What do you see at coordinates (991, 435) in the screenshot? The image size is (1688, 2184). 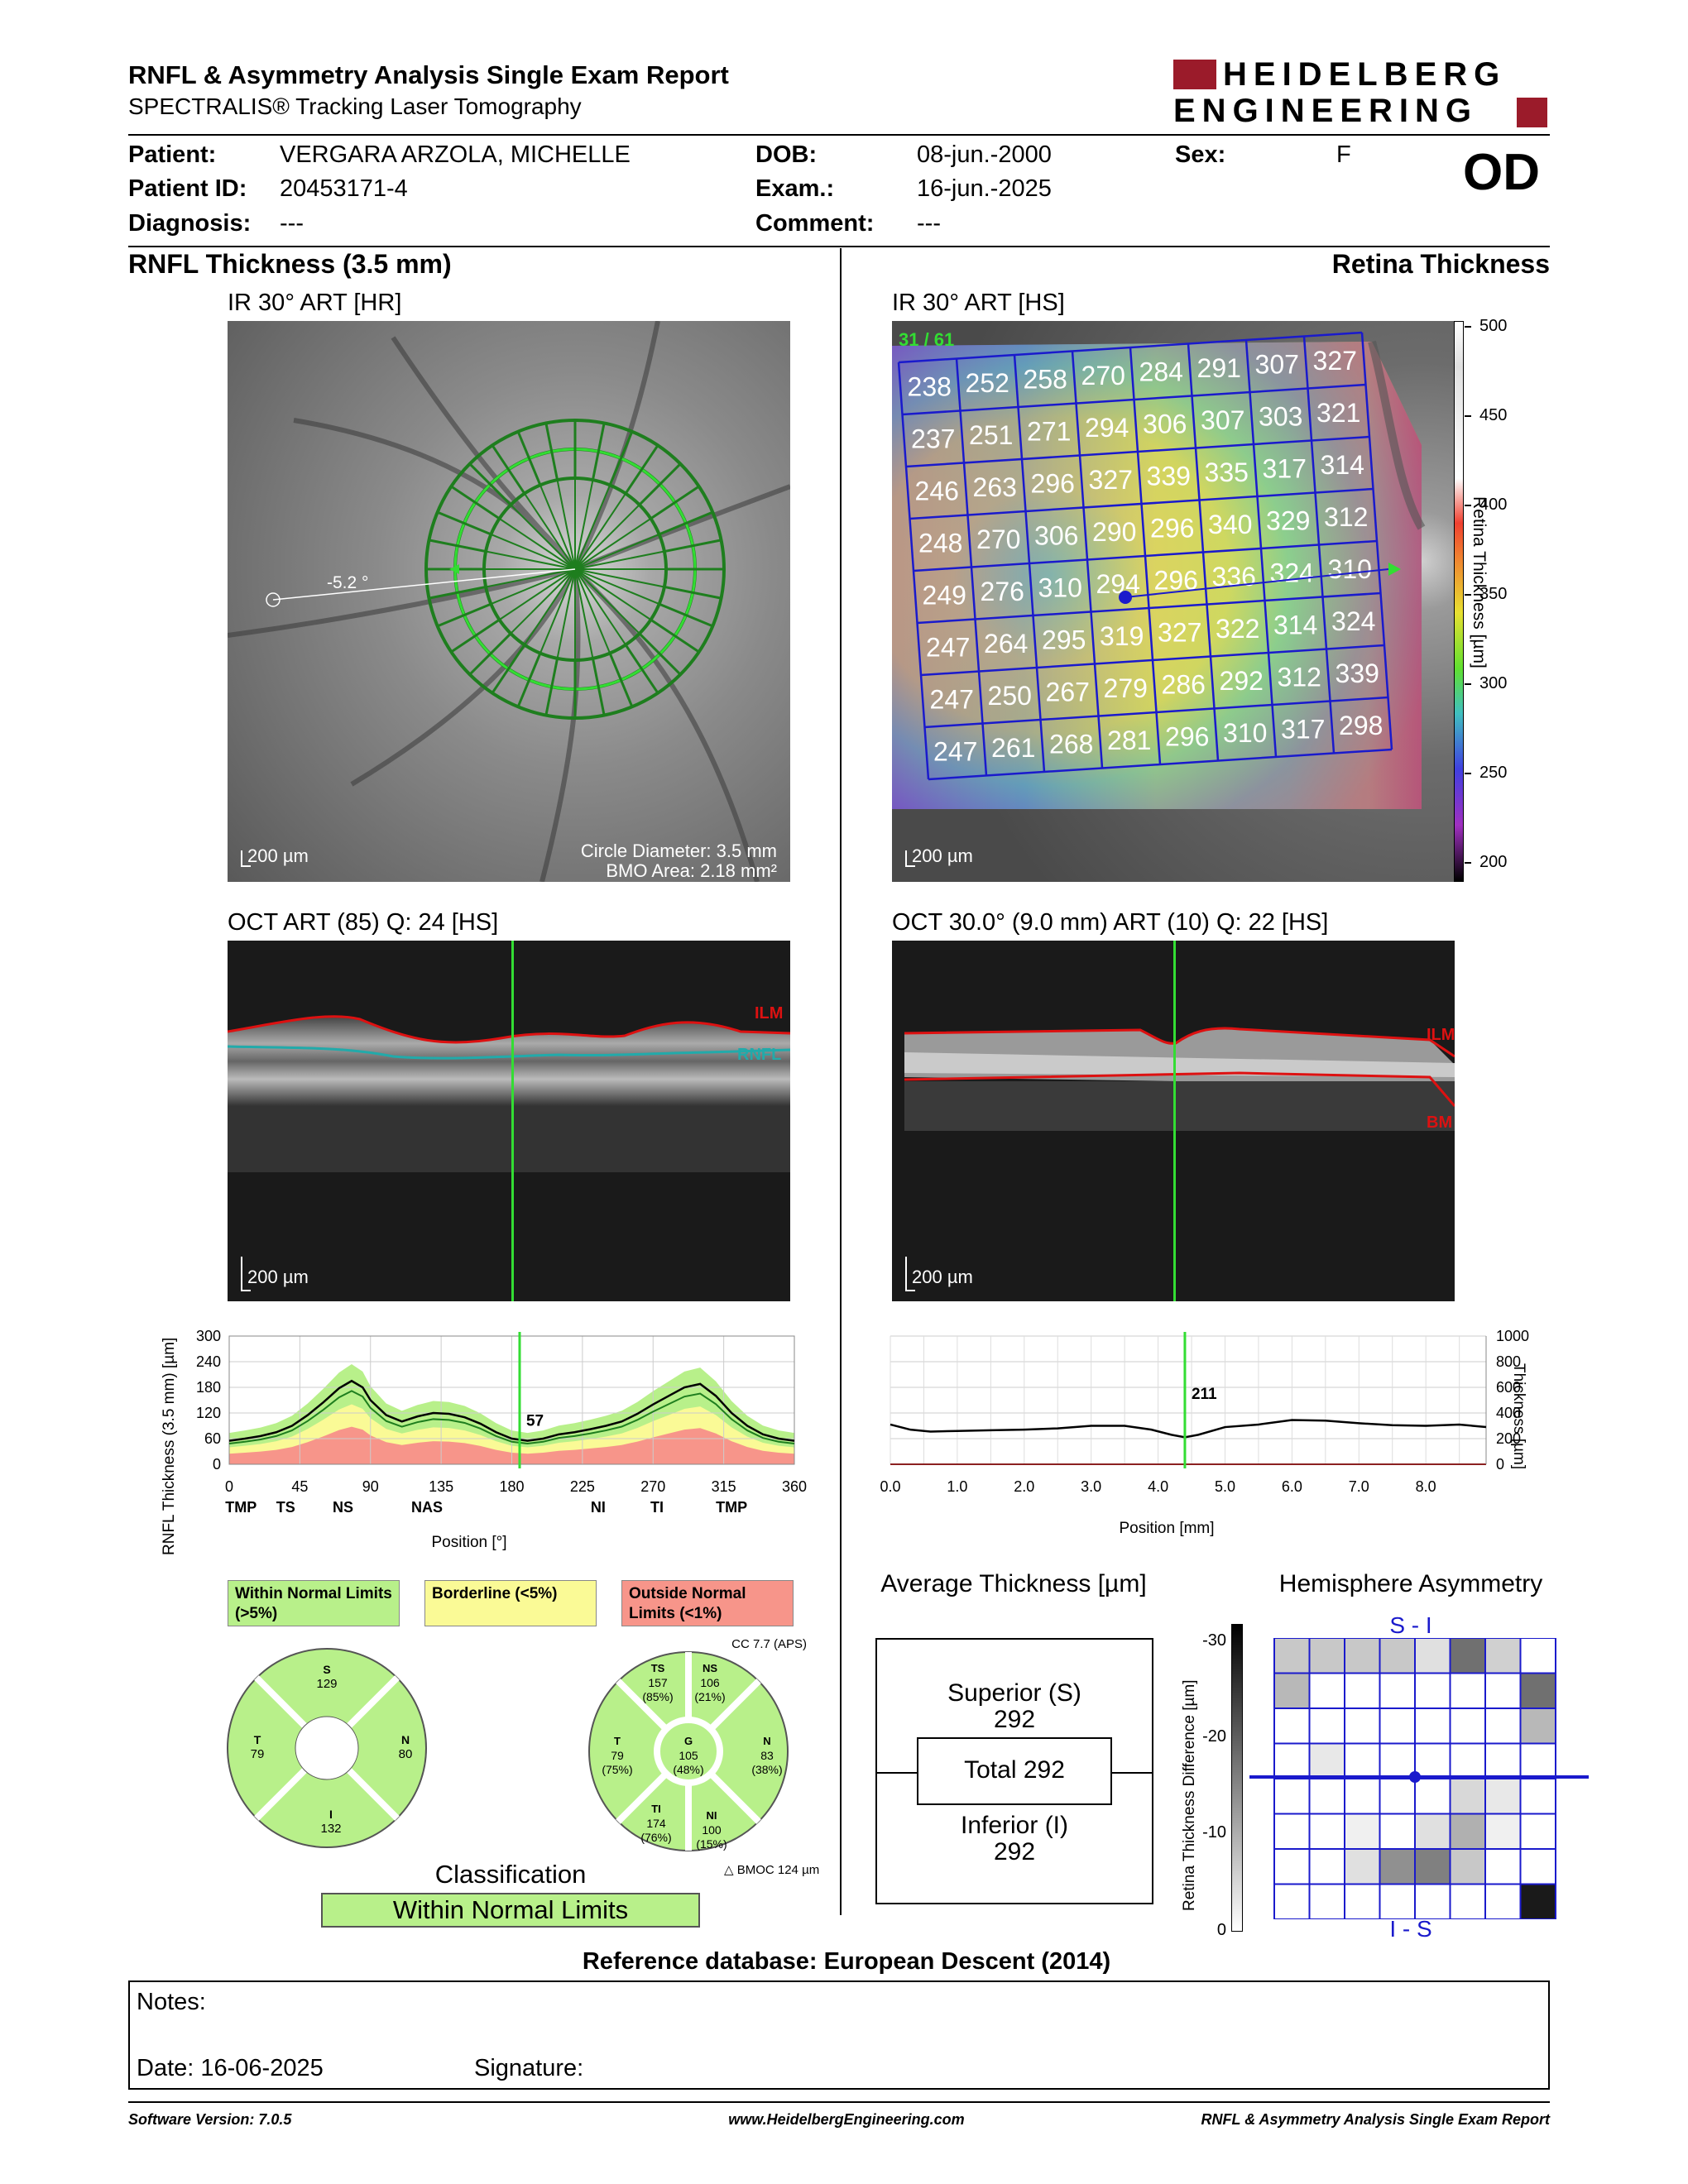 I see `grid-cell-value: 251` at bounding box center [991, 435].